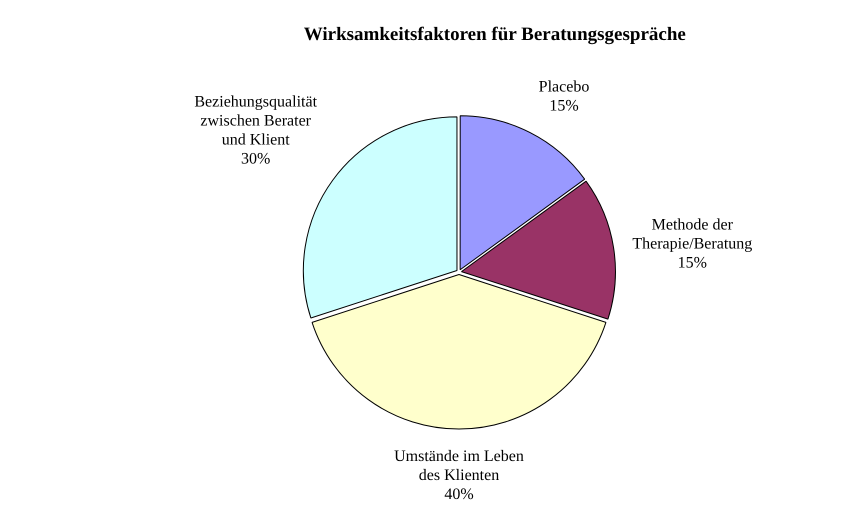 This screenshot has width=868, height=529. I want to click on data-label: 30%, so click(255, 159).